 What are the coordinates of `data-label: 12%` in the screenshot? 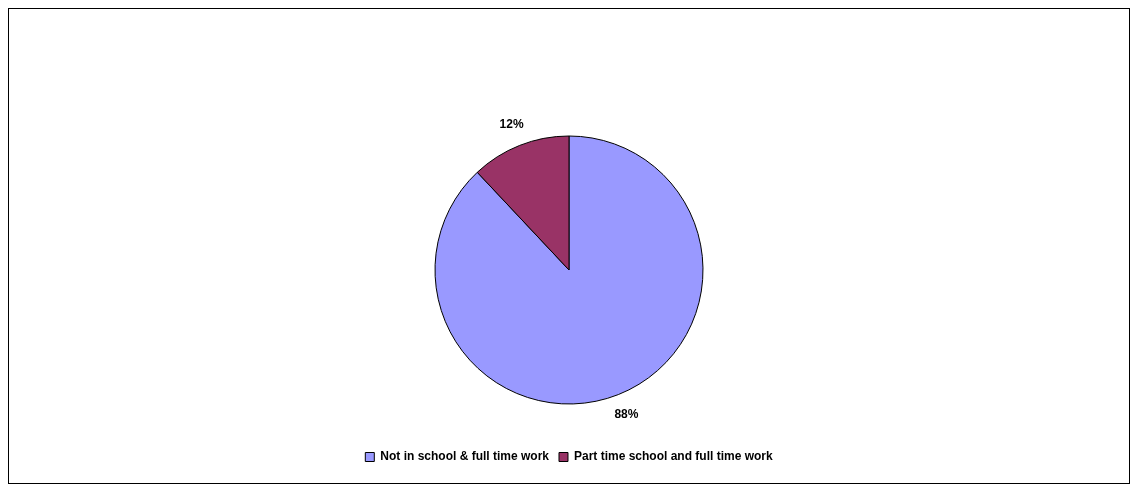 It's located at (511, 124).